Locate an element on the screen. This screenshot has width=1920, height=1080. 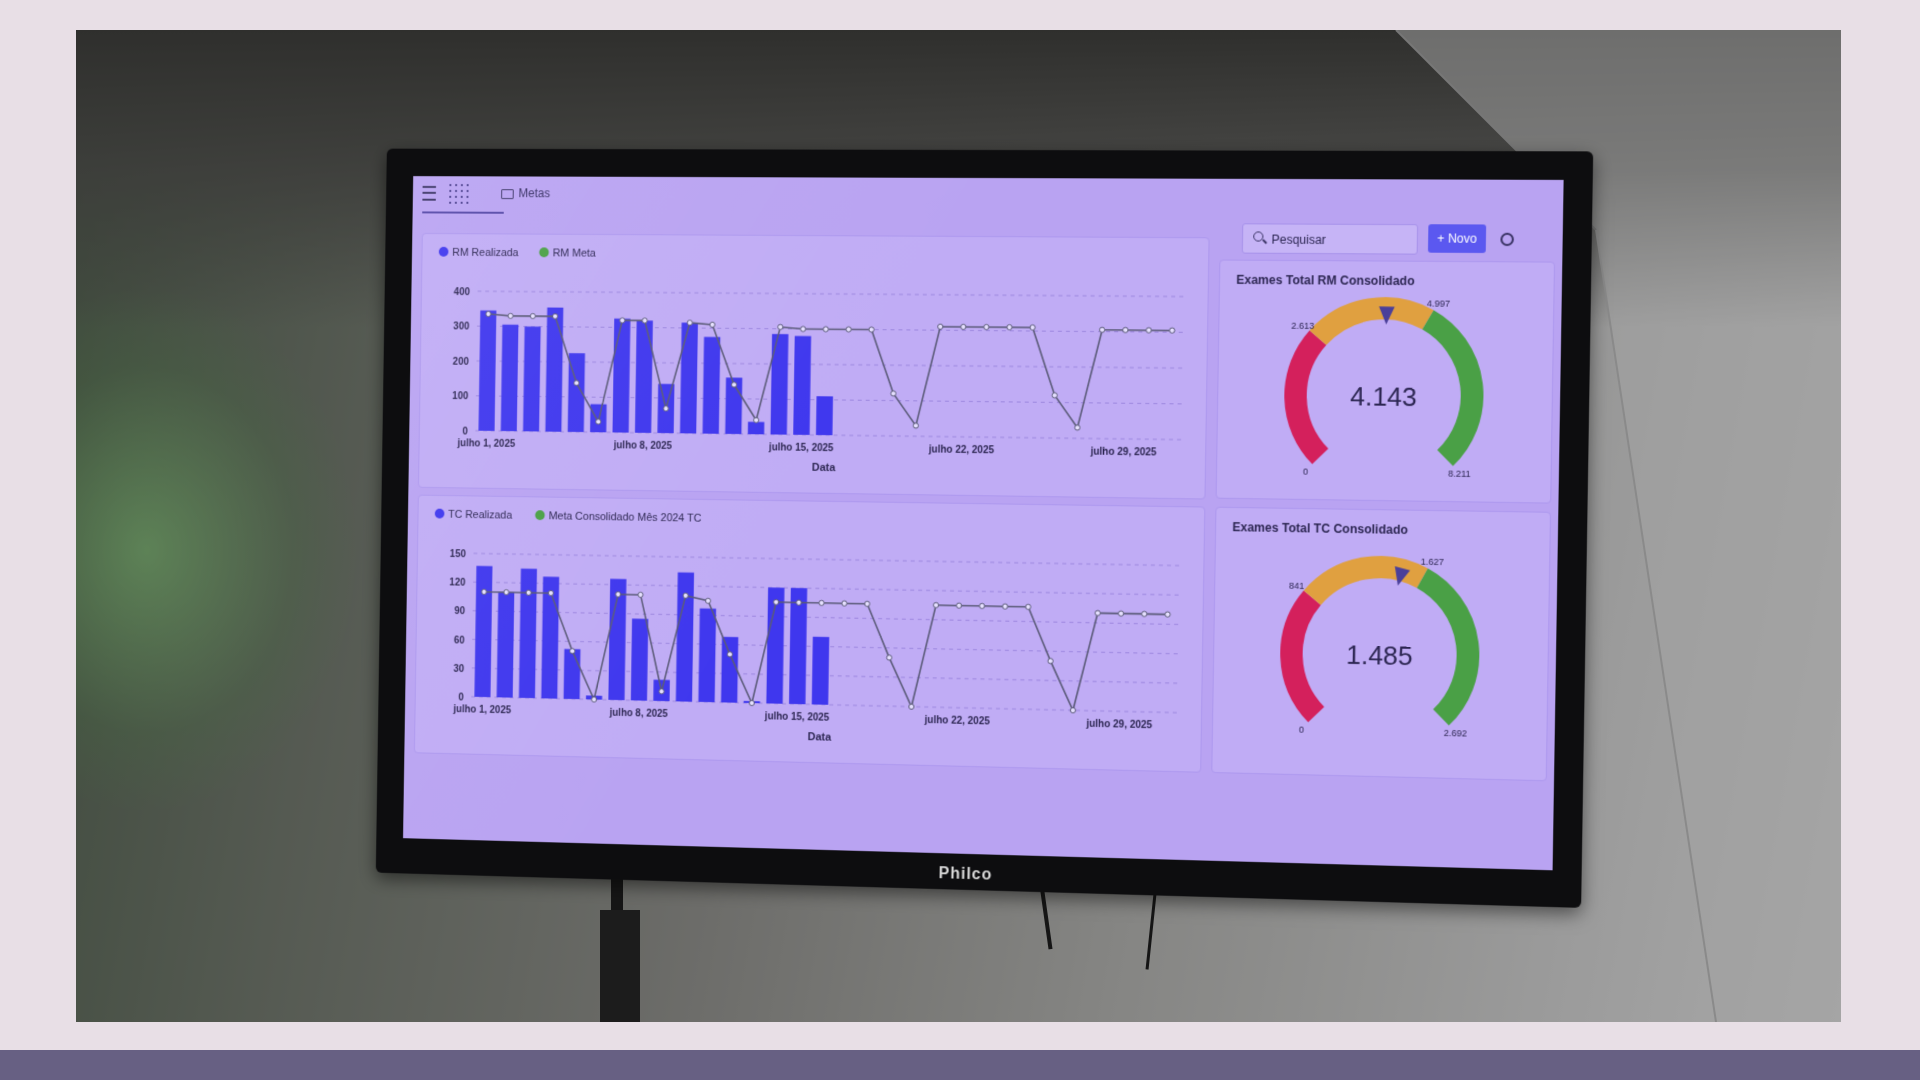
tc-y-tick: 0 is located at coordinates (461, 697).